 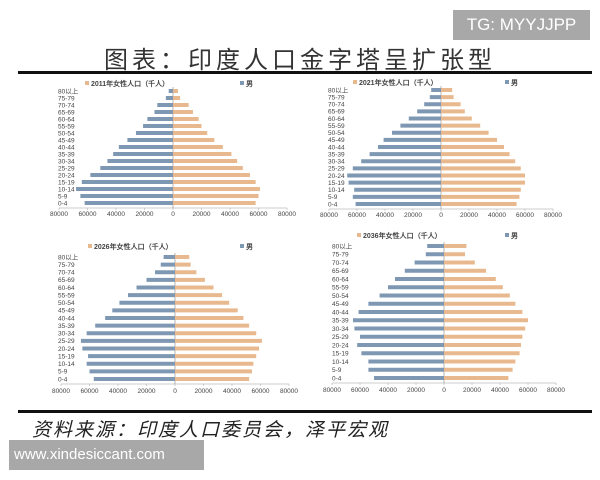 I want to click on category-label: 55-59, so click(x=340, y=288).